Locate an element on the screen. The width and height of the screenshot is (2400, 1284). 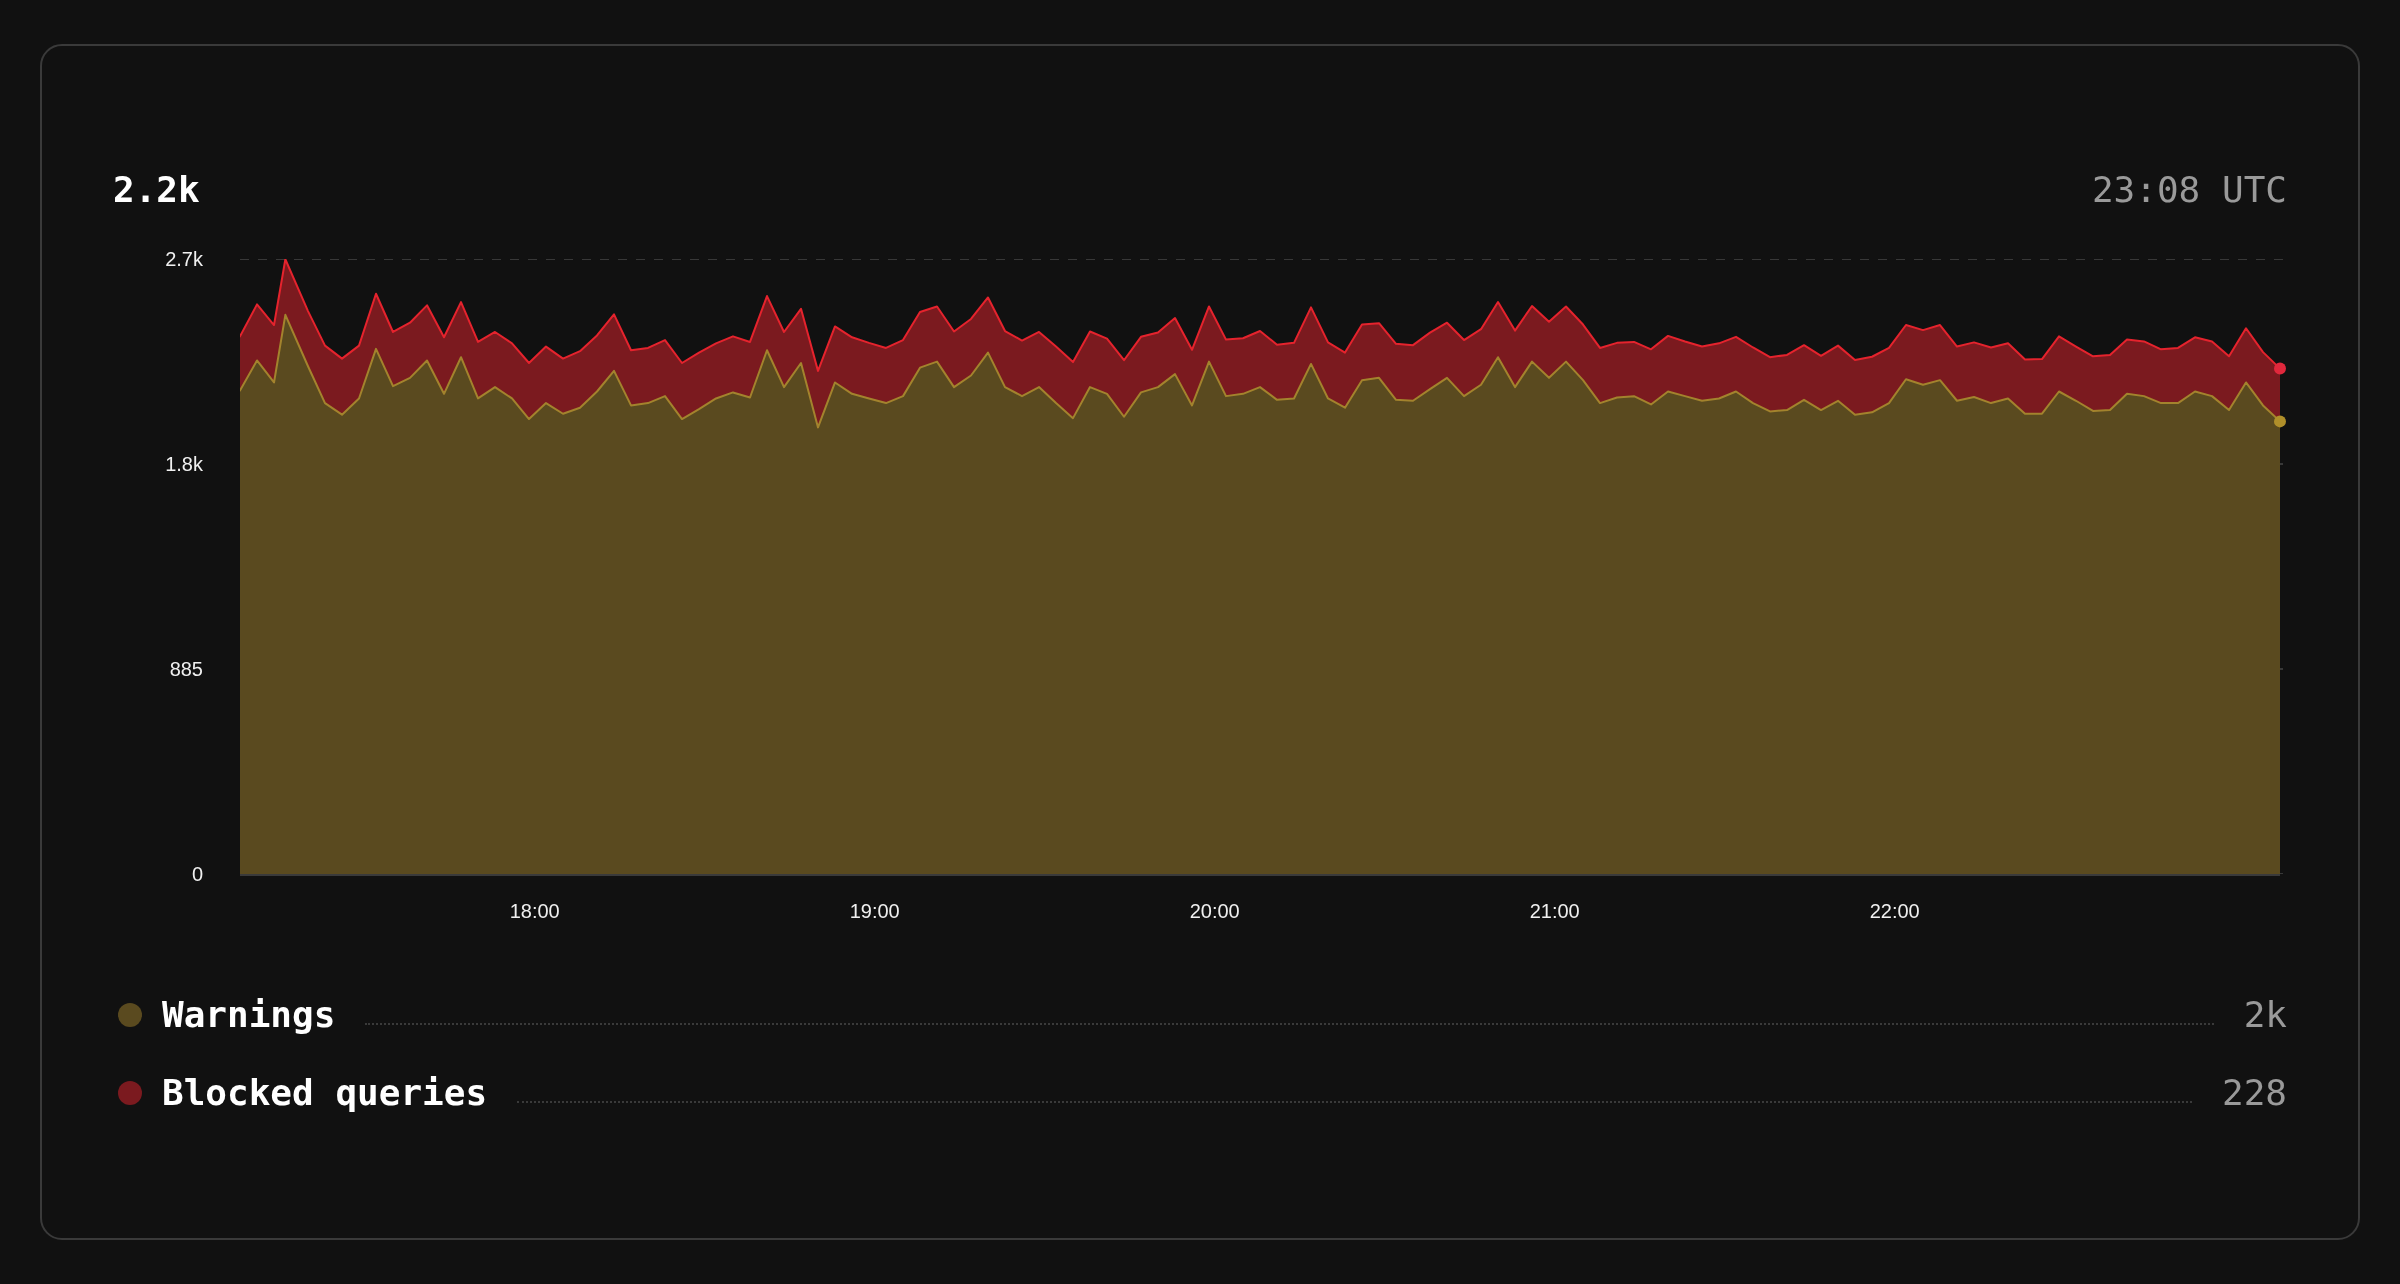
y-tick-label: 0 is located at coordinates (197, 874).